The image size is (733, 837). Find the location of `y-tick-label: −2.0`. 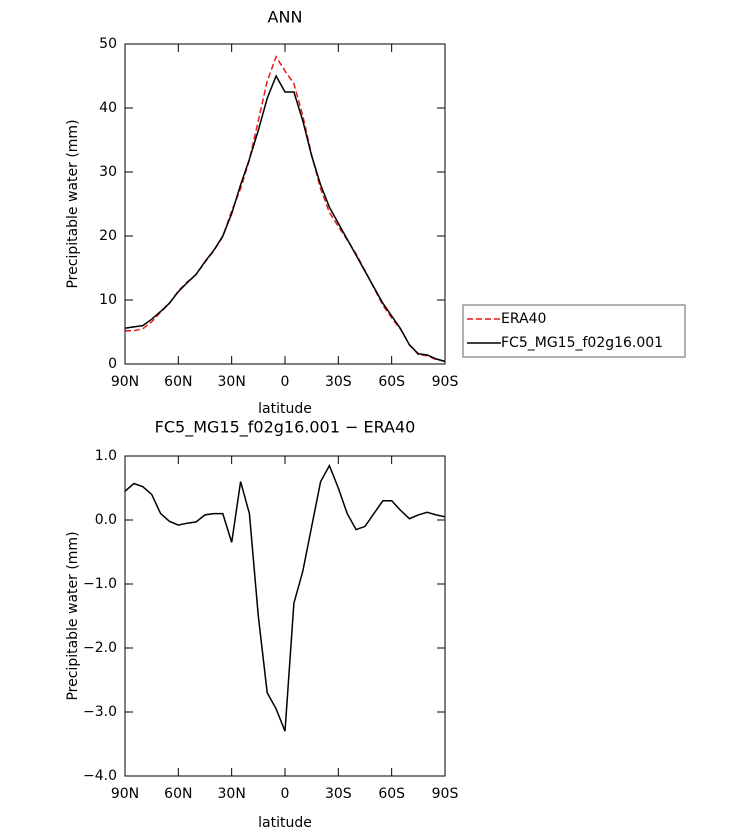

y-tick-label: −2.0 is located at coordinates (100, 648).